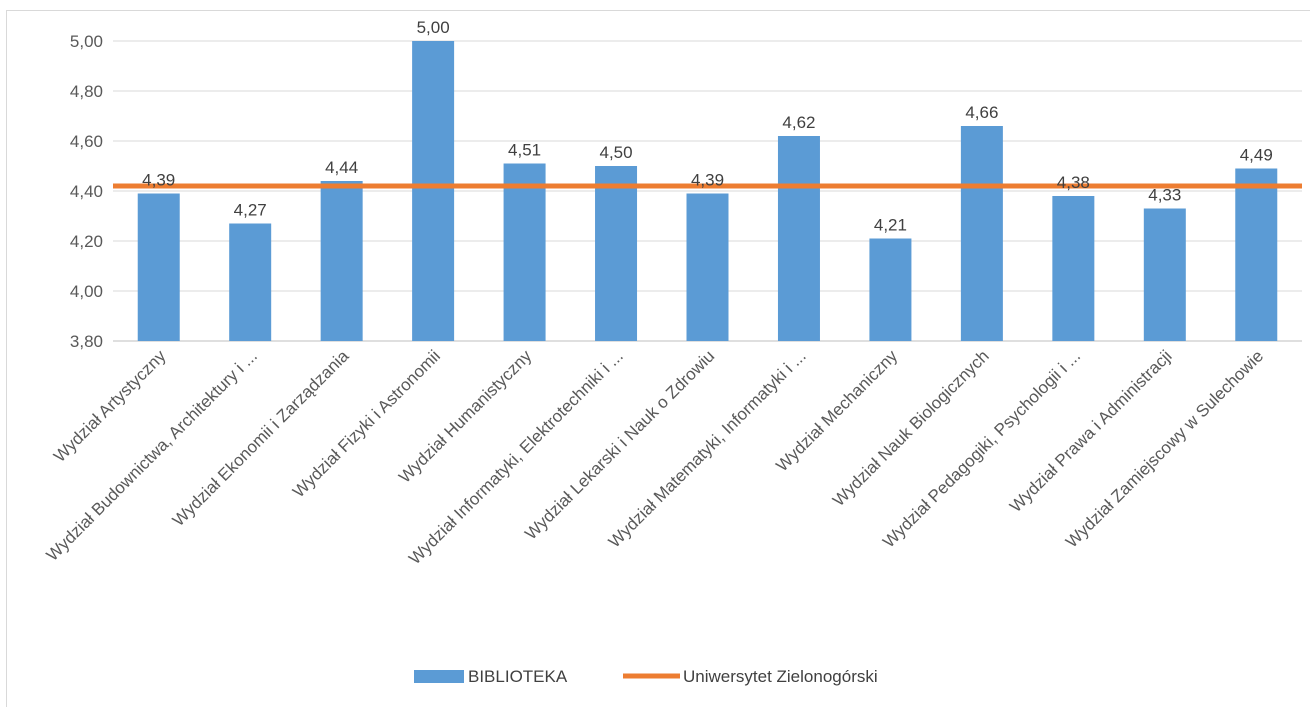  What do you see at coordinates (890, 225) in the screenshot?
I see `data-label: 4,21` at bounding box center [890, 225].